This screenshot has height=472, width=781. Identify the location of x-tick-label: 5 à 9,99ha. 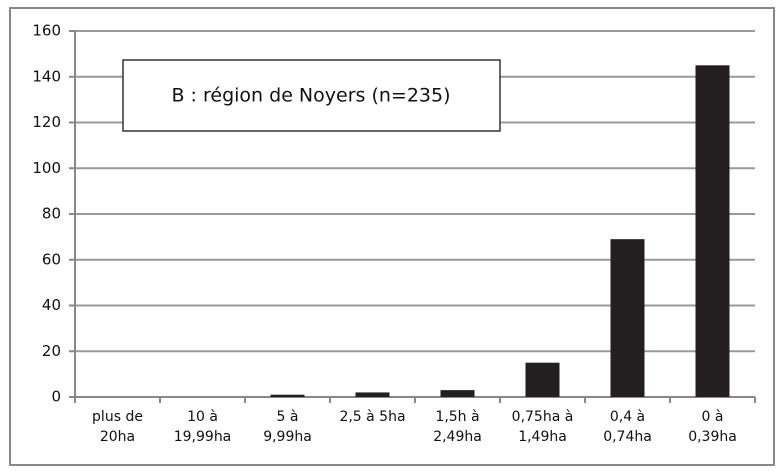
(287, 427).